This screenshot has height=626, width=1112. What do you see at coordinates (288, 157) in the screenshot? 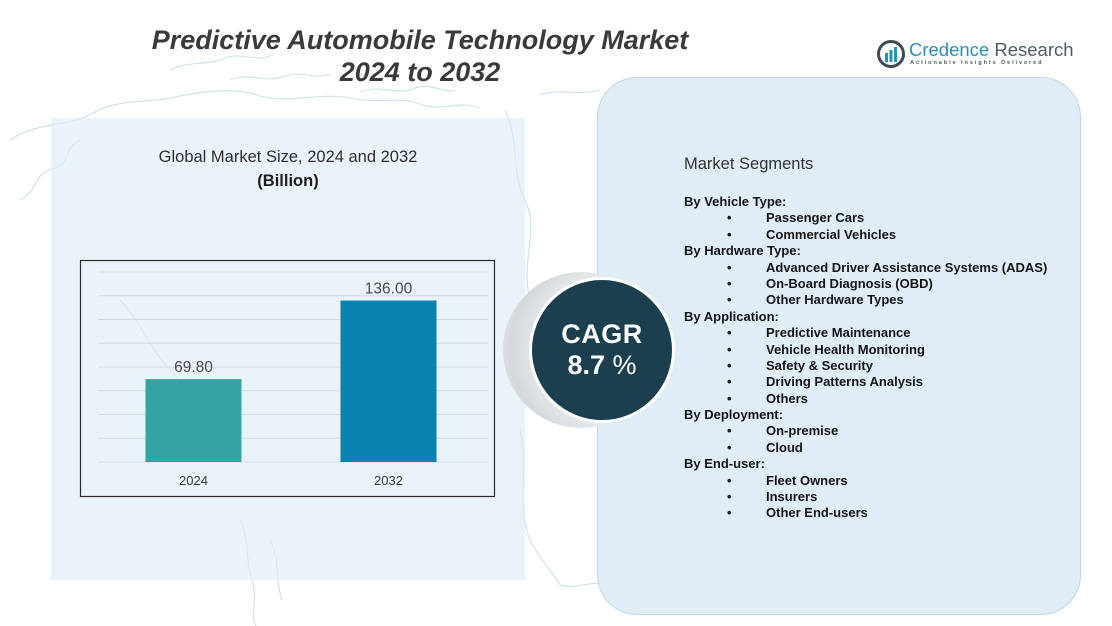
I see `chart-title: Global Market Size, 2024 and 2032` at bounding box center [288, 157].